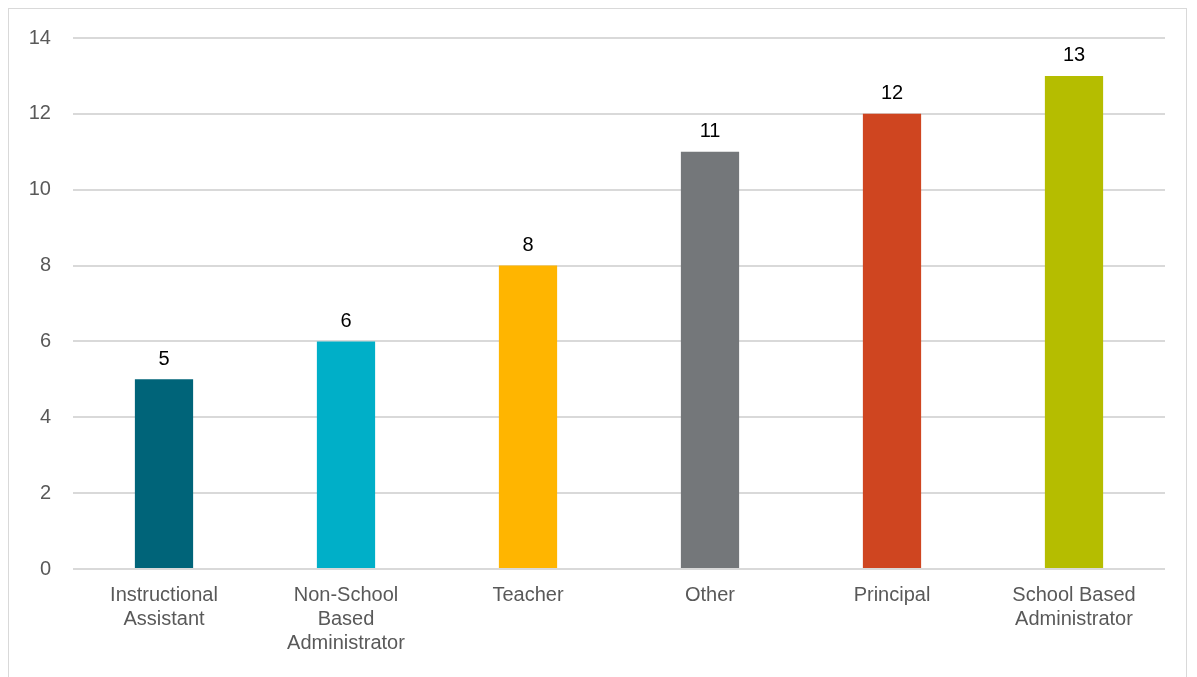 The image size is (1197, 677). What do you see at coordinates (892, 92) in the screenshot?
I see `data-label: 12` at bounding box center [892, 92].